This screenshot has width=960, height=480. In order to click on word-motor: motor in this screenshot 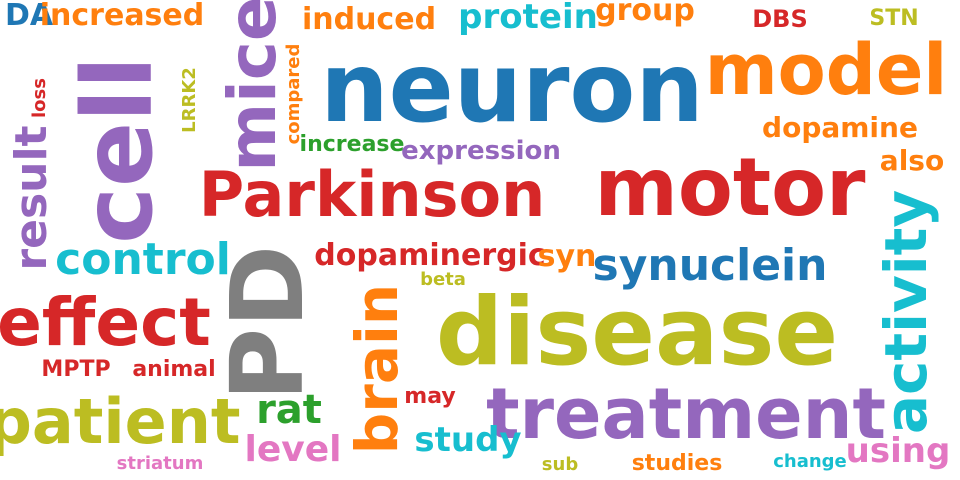, I will do `click(730, 187)`.